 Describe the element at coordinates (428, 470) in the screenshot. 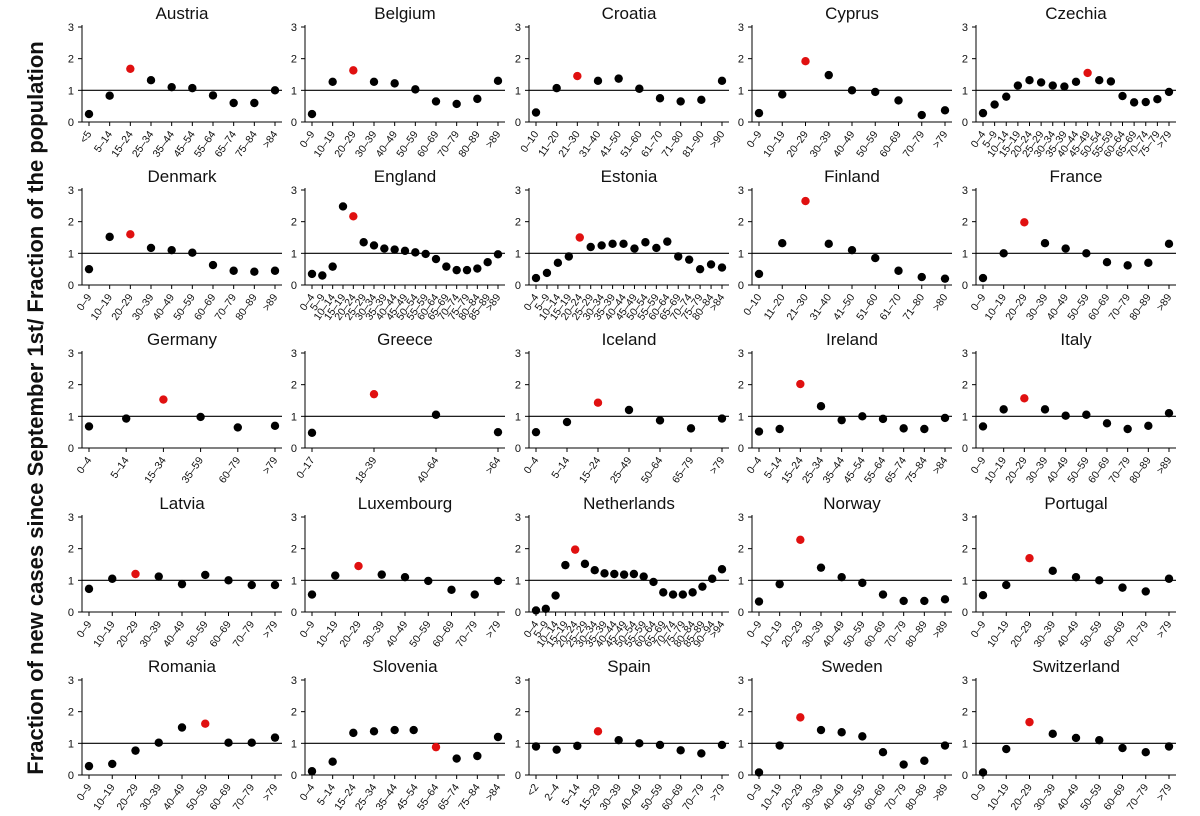

I see `x-tick-label: 40–64` at that location.